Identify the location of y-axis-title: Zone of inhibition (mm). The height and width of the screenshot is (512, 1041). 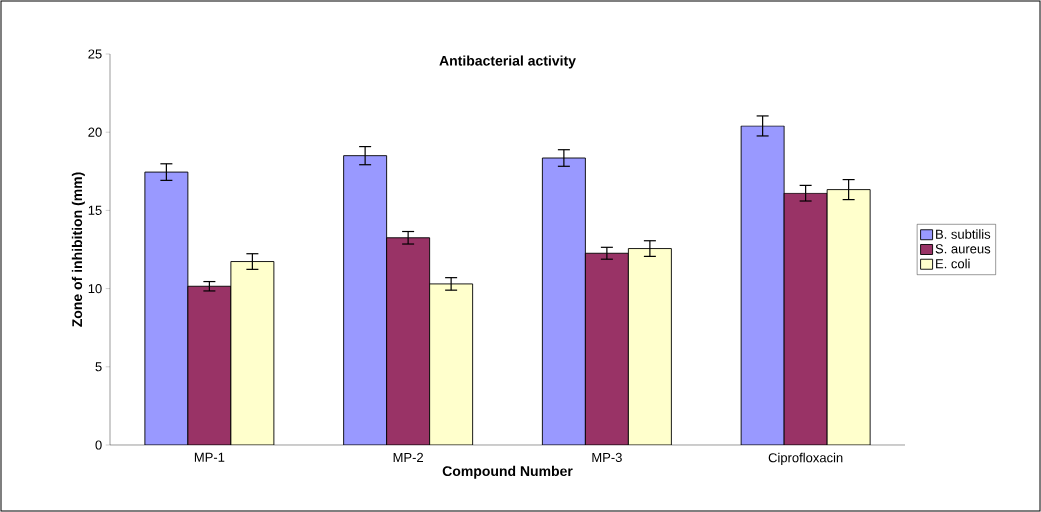
(78, 249).